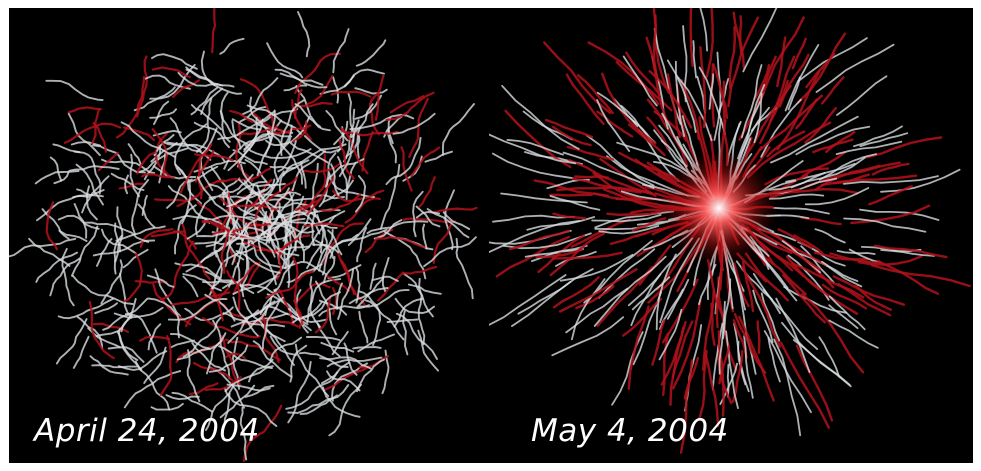  What do you see at coordinates (719, 208) in the screenshot?
I see `core-glow` at bounding box center [719, 208].